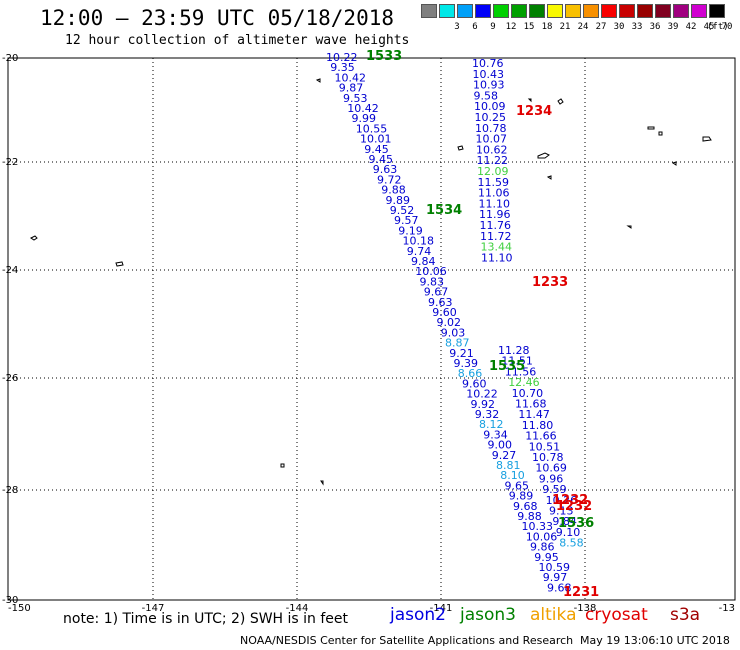 Image resolution: width=740 pixels, height=650 pixels. I want to click on wave-height-value: 9.67, so click(436, 292).